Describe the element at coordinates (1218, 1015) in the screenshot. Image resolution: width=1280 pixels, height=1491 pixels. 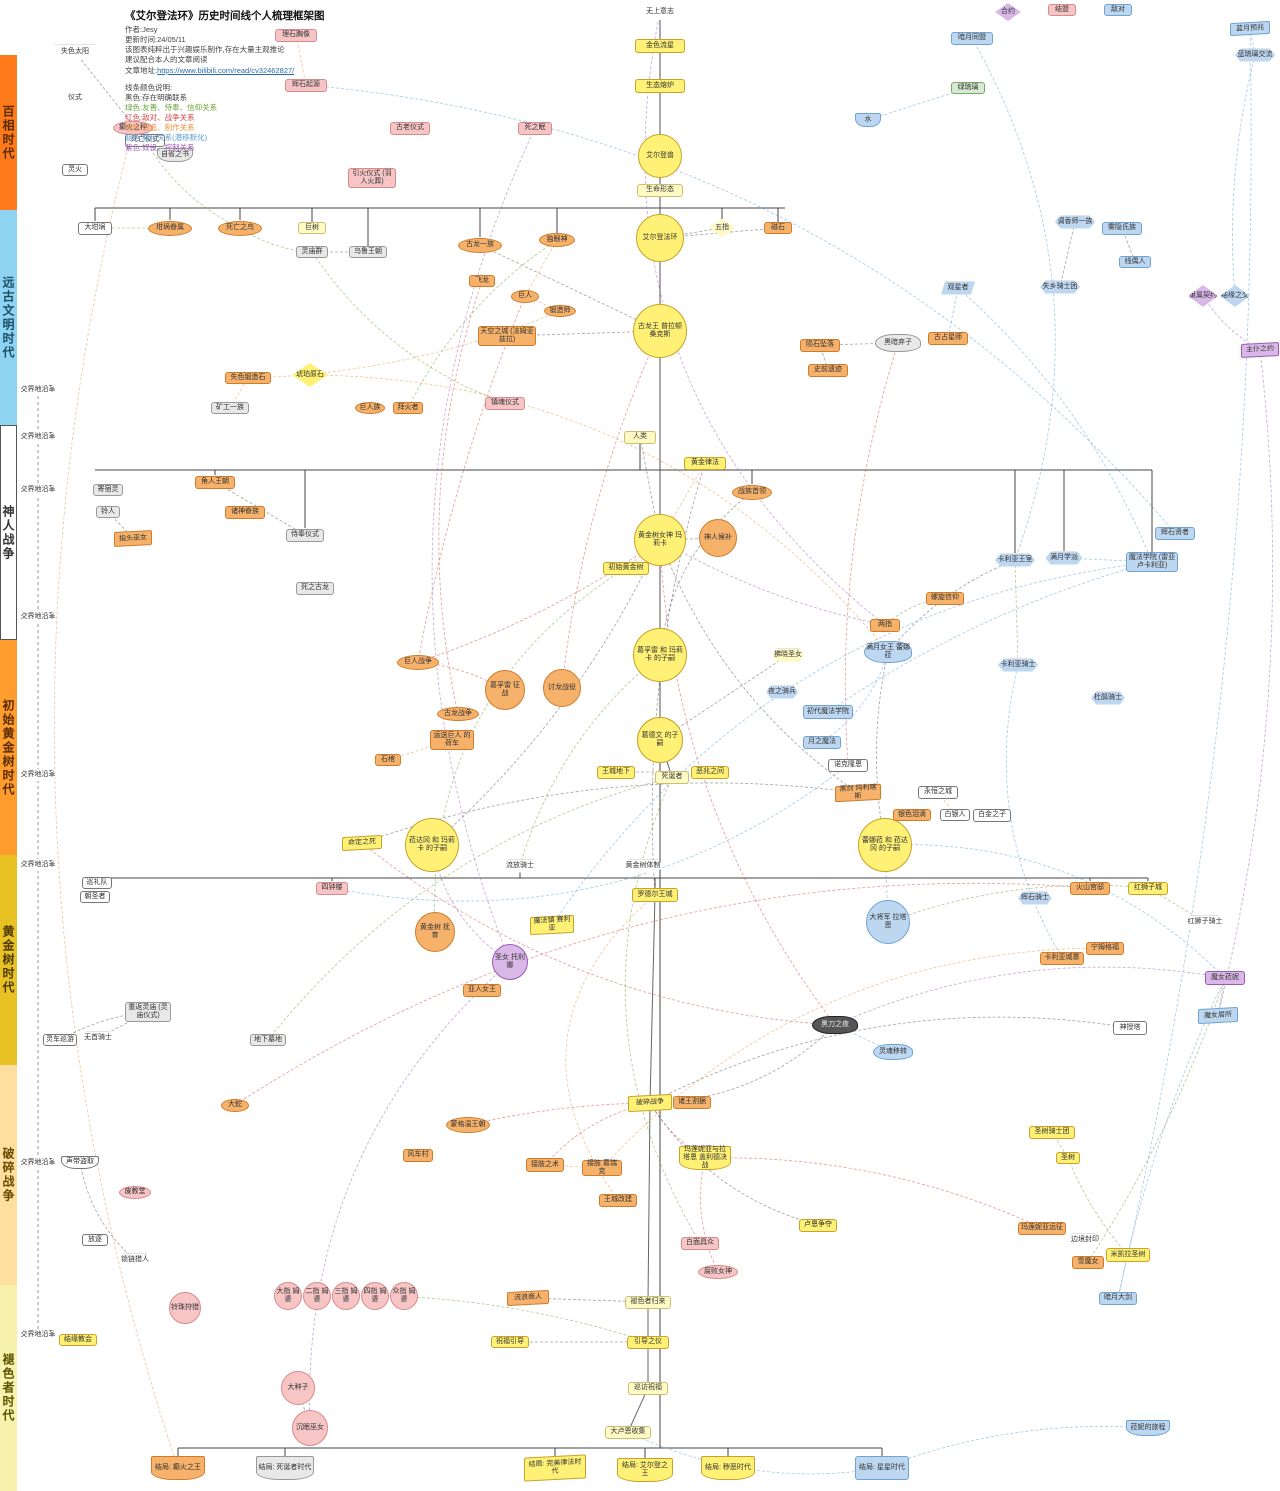
I see `node-witch-abode: 魔女居所` at that location.